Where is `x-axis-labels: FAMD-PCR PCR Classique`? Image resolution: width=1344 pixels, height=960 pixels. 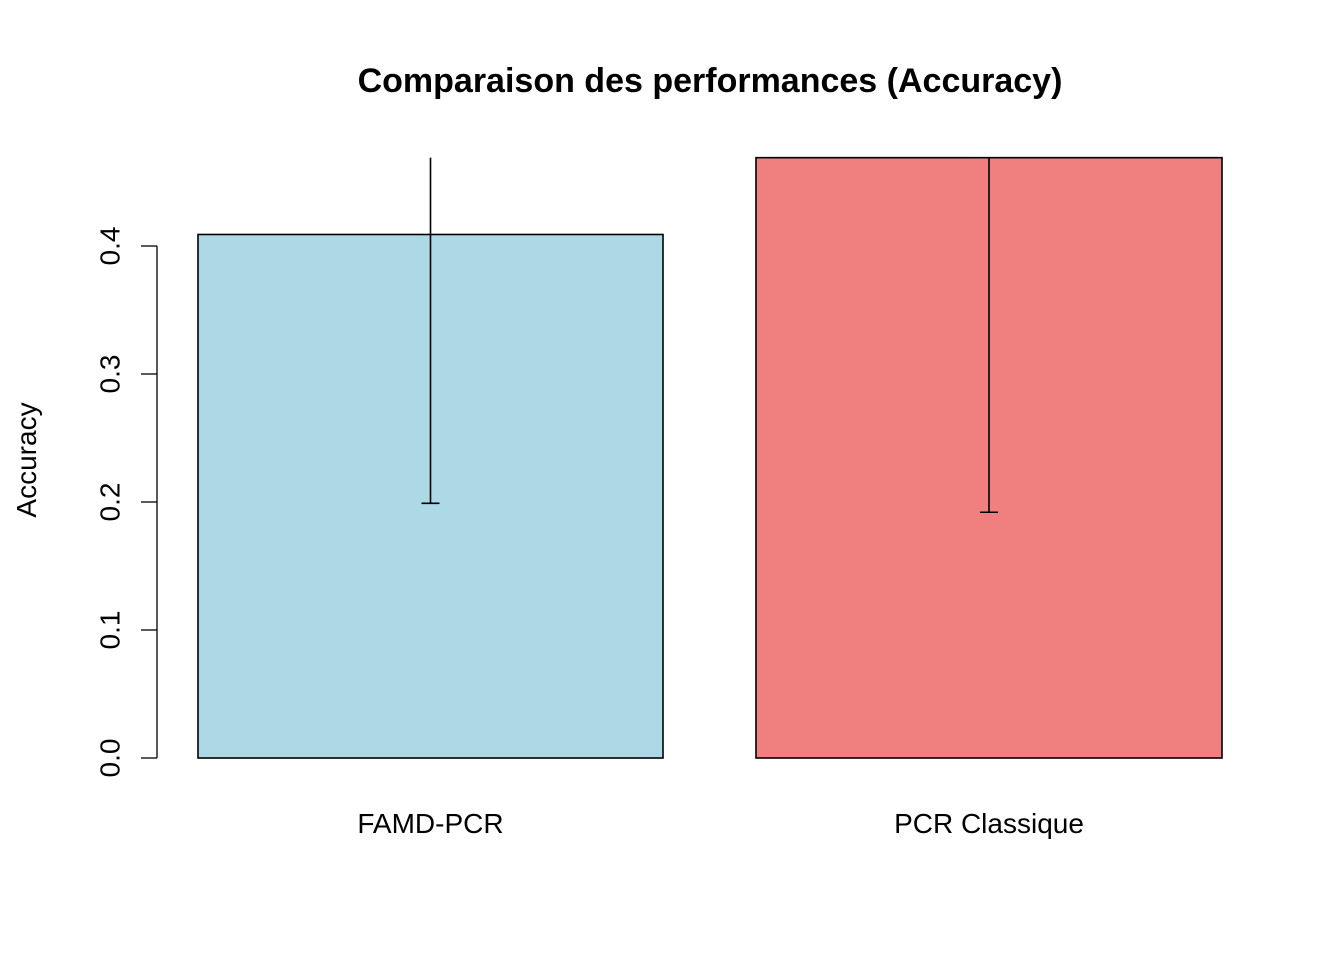 x-axis-labels: FAMD-PCR PCR Classique is located at coordinates (720, 823).